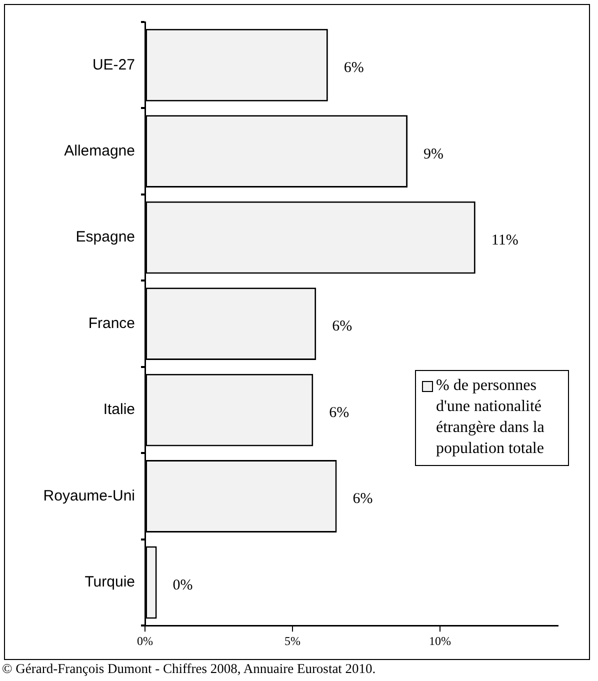  Describe the element at coordinates (113, 65) in the screenshot. I see `y-tick-label: UE-27` at that location.